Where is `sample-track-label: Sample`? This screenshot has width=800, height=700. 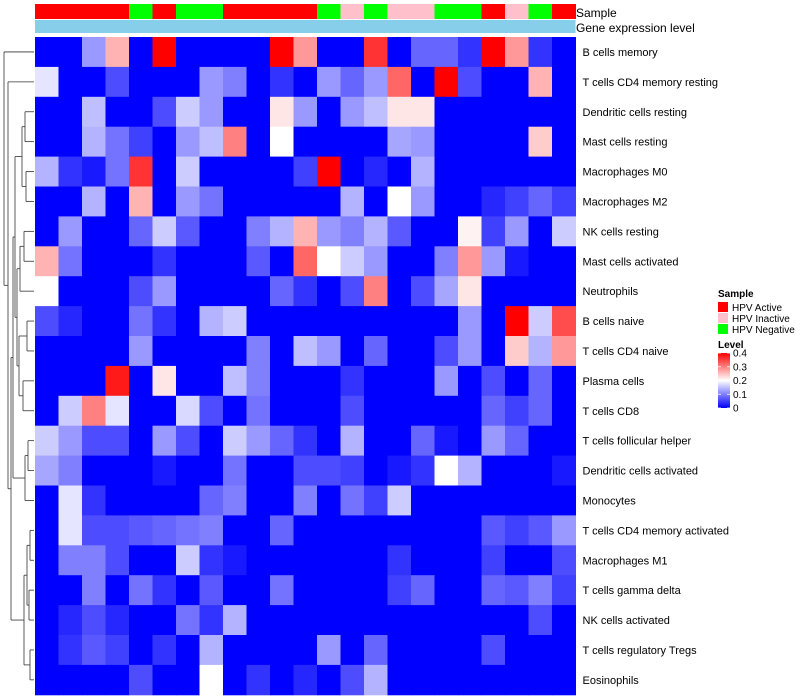
sample-track-label: Sample is located at coordinates (596, 13).